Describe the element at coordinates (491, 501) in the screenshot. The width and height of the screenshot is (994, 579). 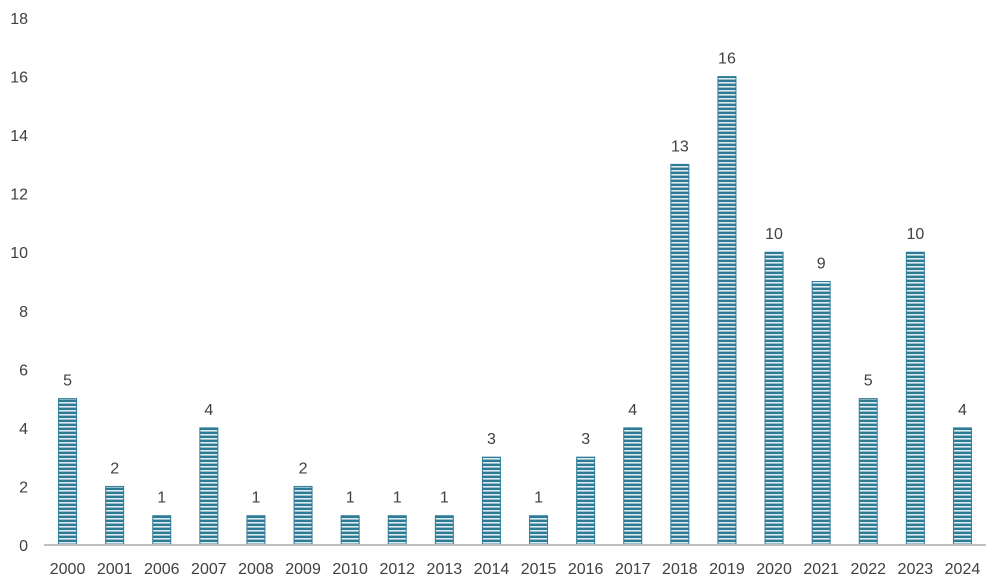
I see `bar-2014` at that location.